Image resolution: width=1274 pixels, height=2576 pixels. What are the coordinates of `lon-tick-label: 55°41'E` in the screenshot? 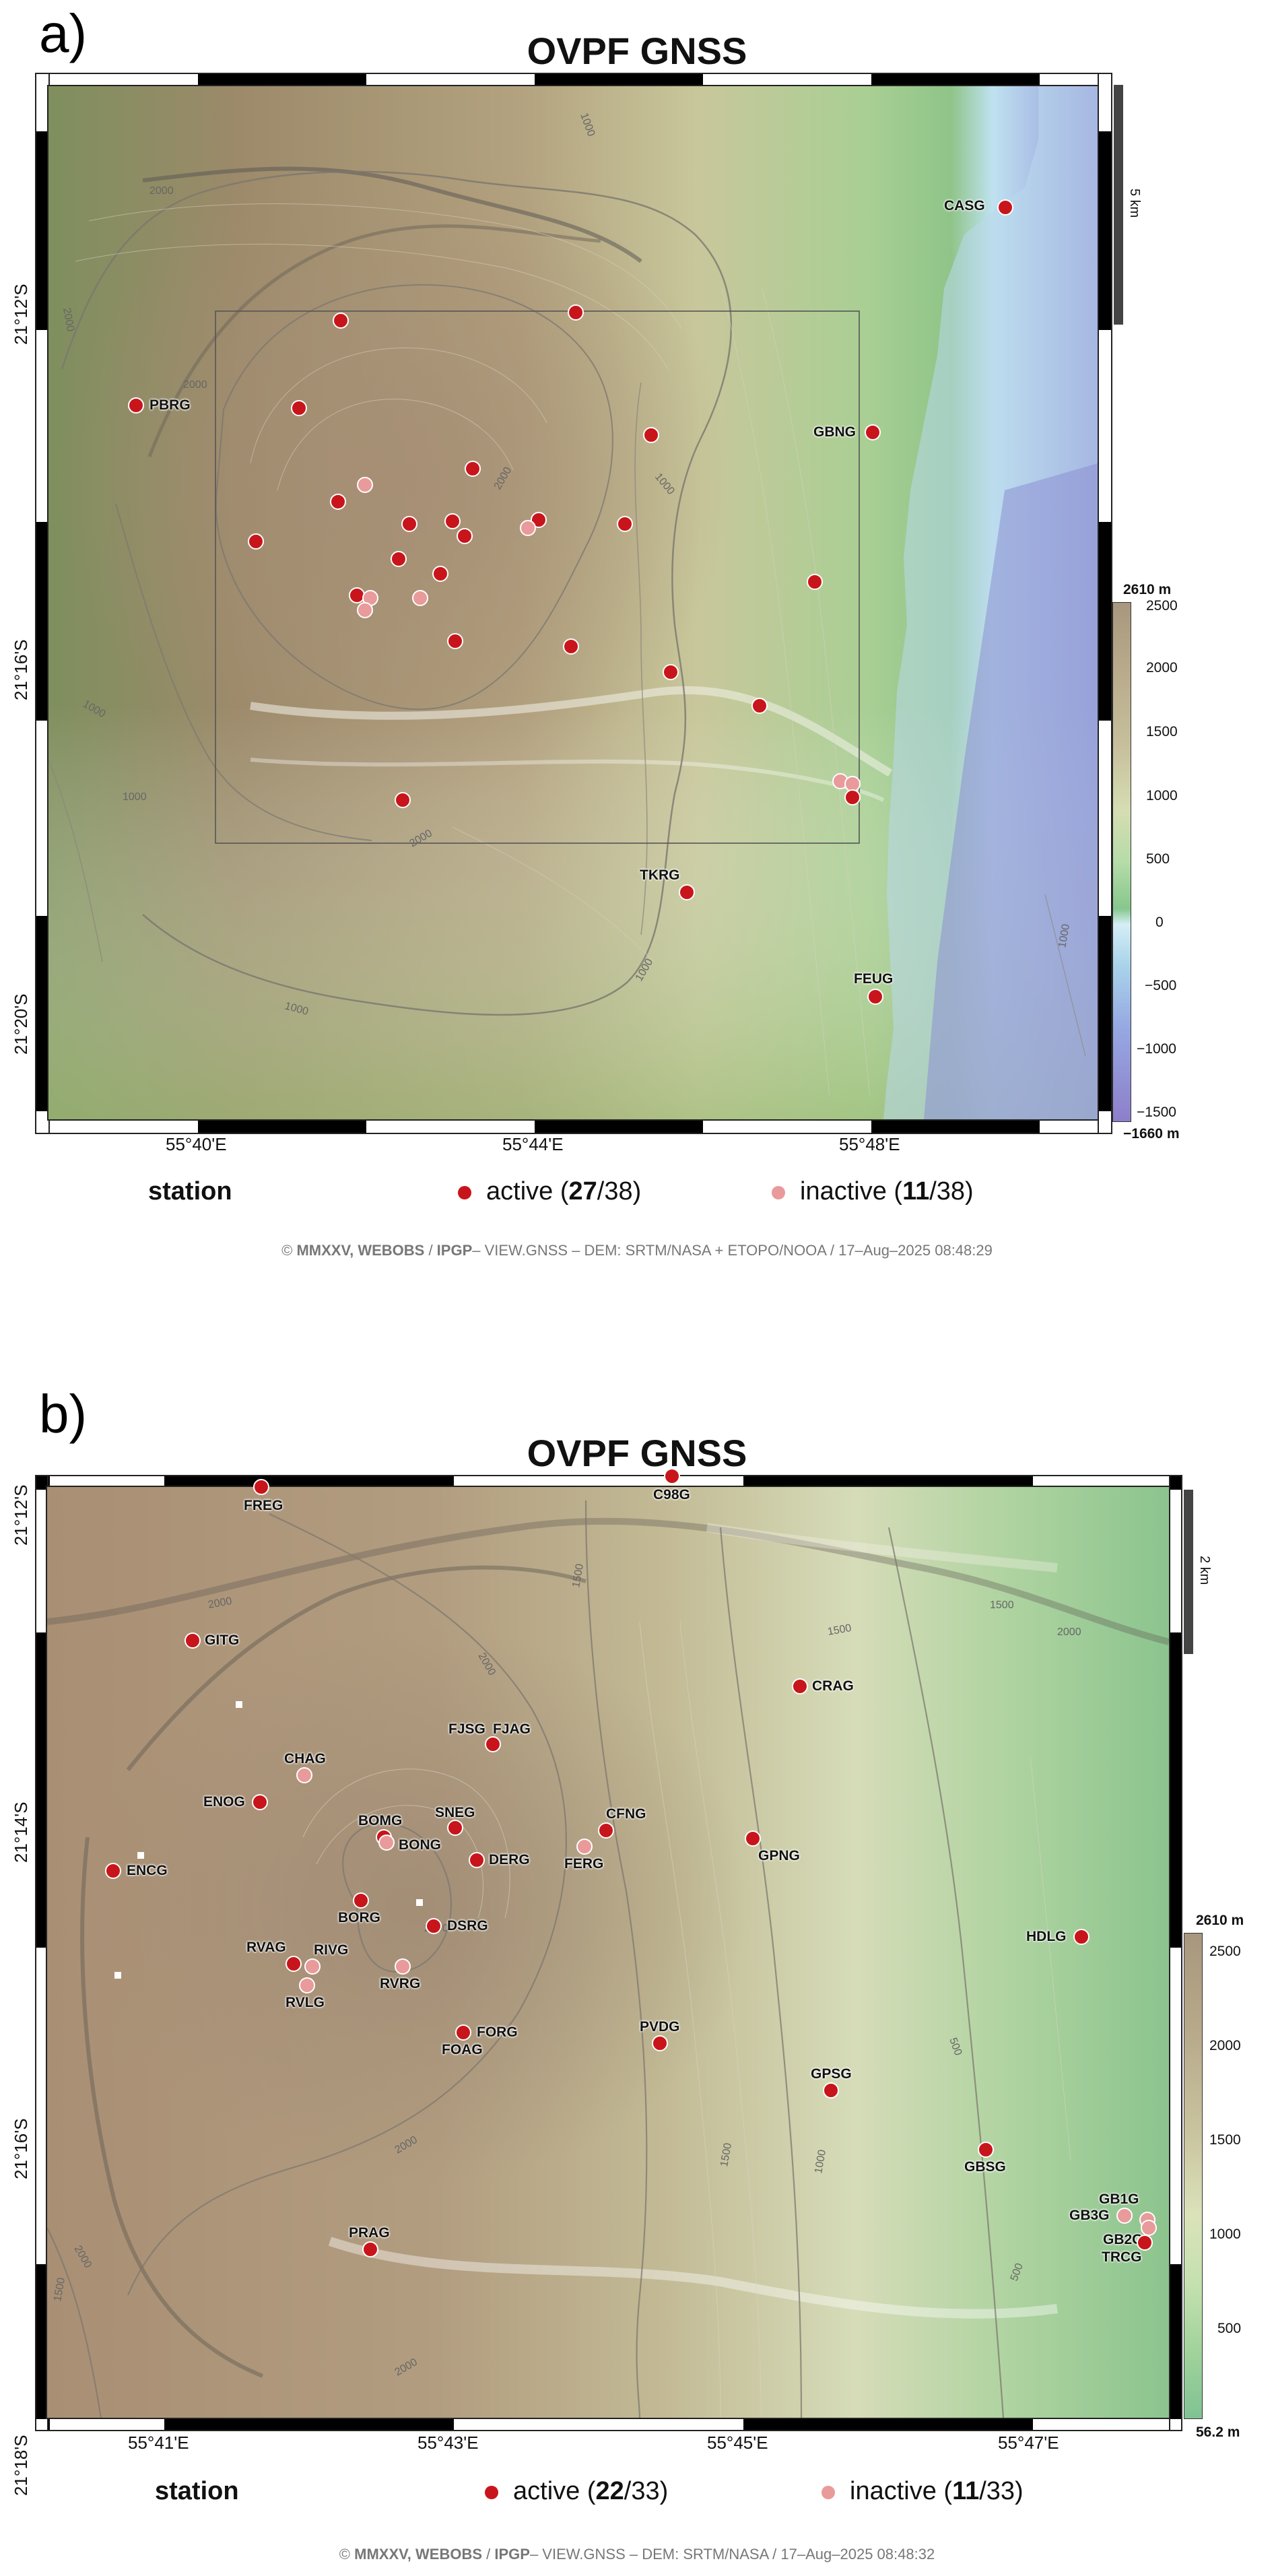 It's located at (158, 2443).